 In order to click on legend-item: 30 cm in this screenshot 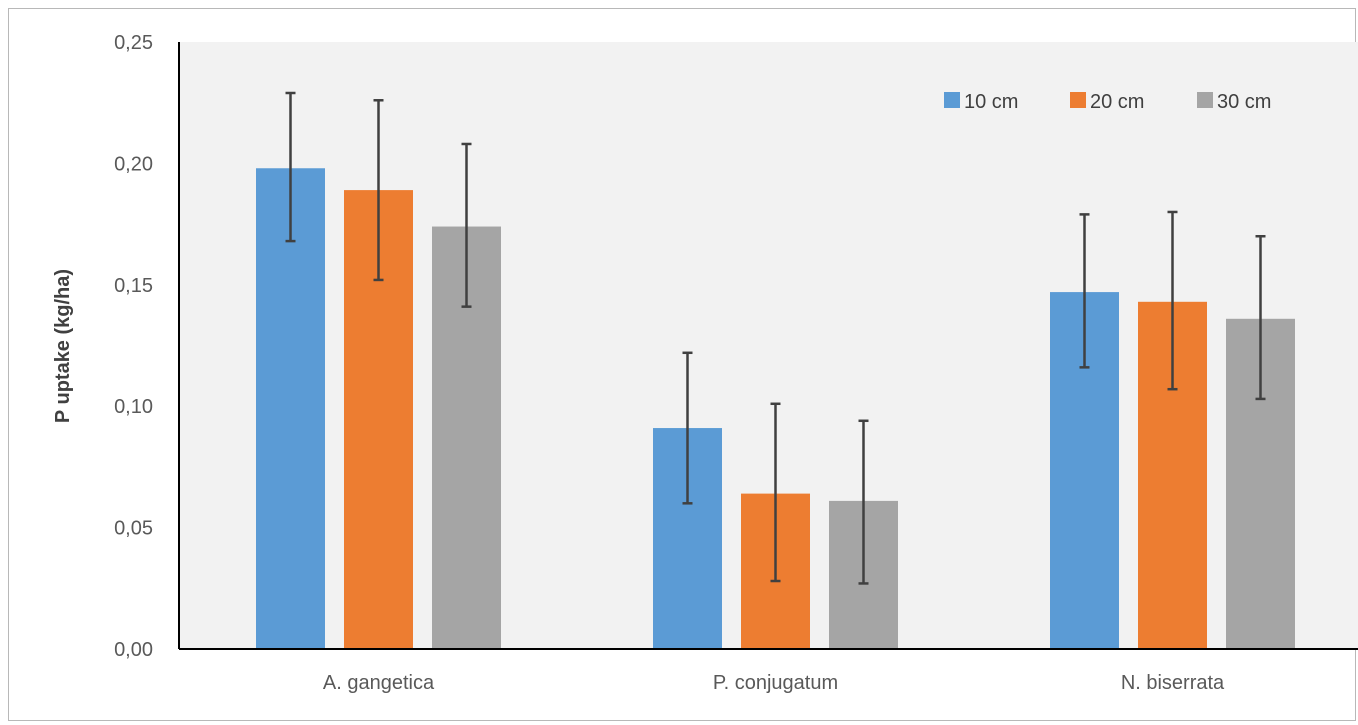, I will do `click(1234, 102)`.